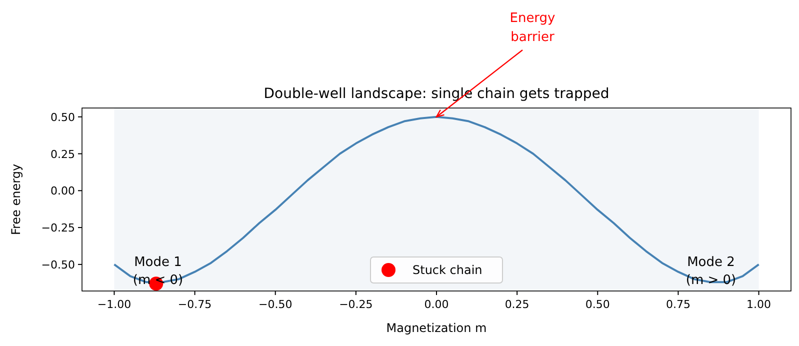 The image size is (799, 346). Describe the element at coordinates (533, 28) in the screenshot. I see `annotation: Energy barrier` at that location.